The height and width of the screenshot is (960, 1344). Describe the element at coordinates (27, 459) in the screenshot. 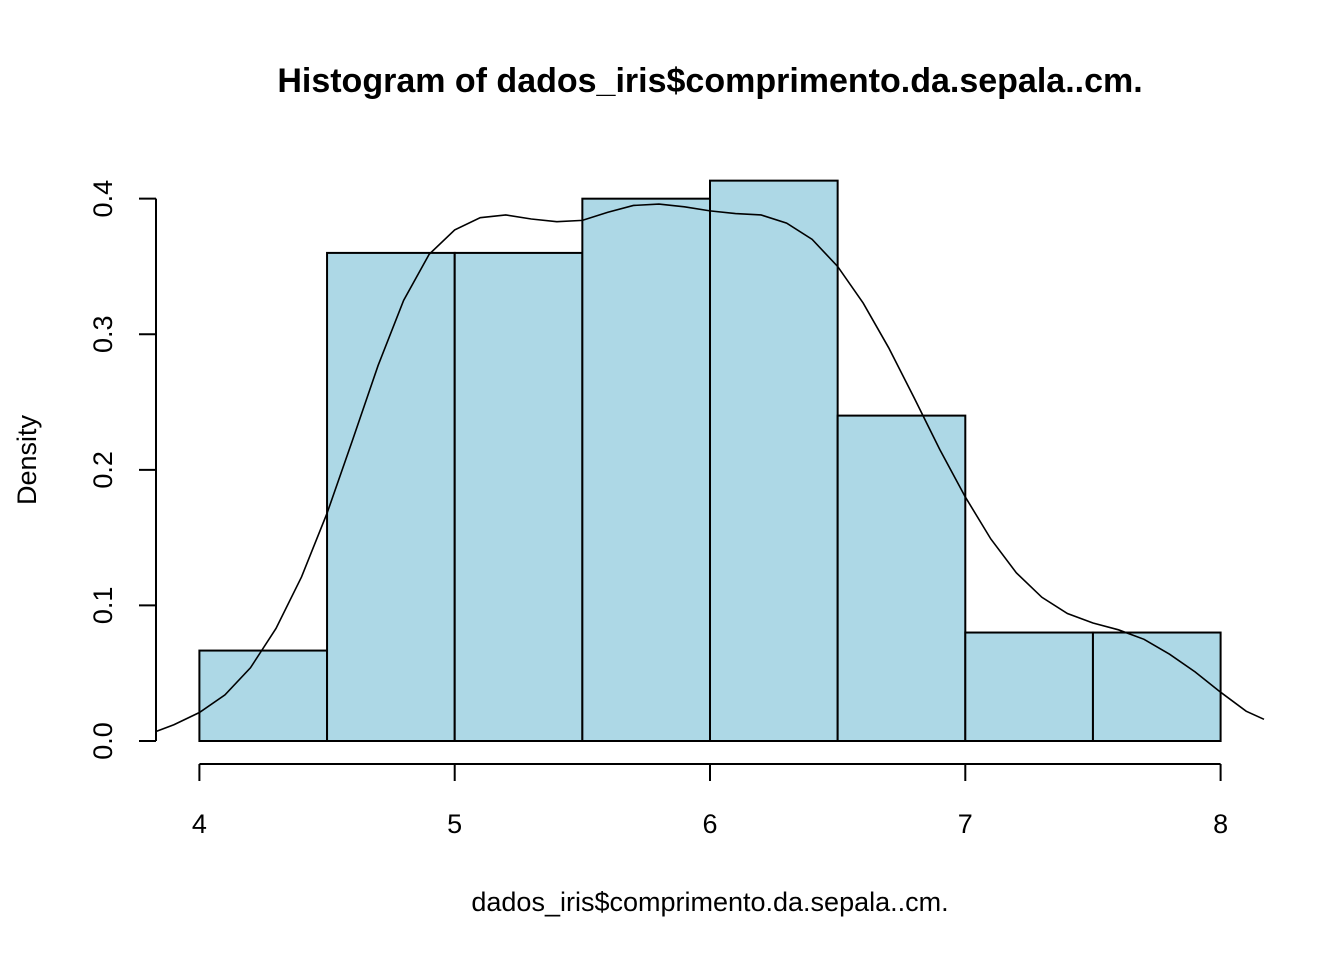

I see `y-axis-label: Density` at that location.